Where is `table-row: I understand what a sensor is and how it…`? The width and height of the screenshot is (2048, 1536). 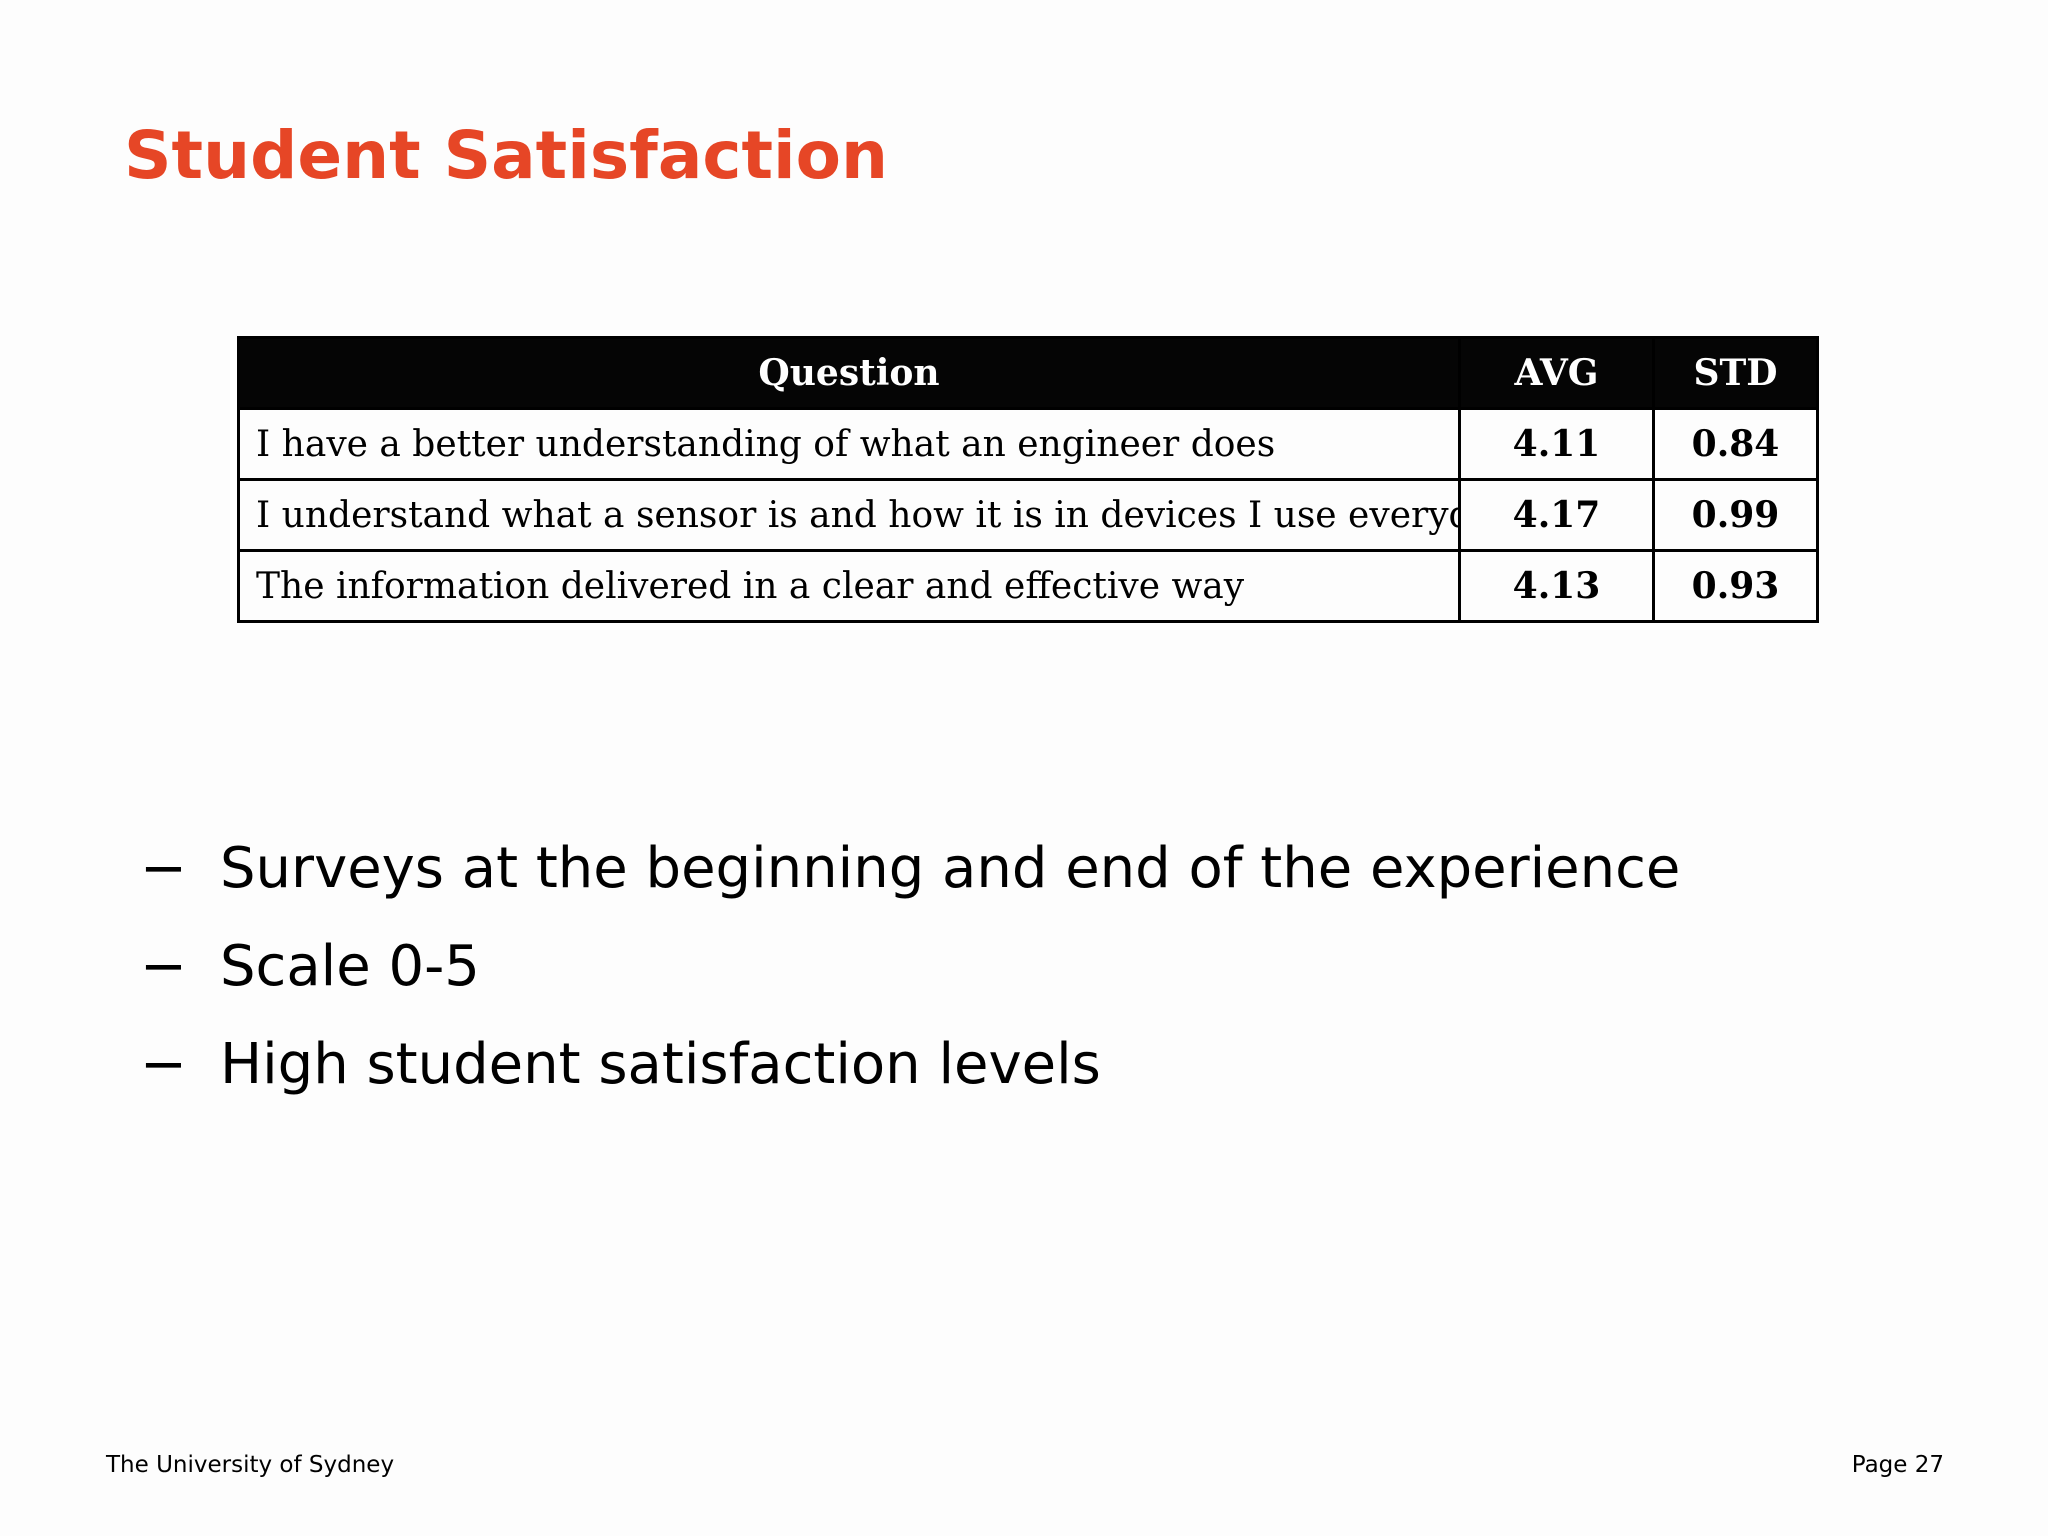
table-row: I understand what a sensor is and how it… is located at coordinates (1028, 515).